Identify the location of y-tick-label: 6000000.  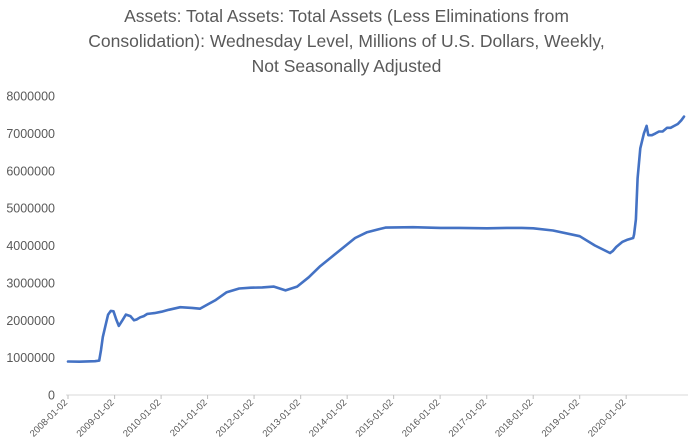
(30, 171).